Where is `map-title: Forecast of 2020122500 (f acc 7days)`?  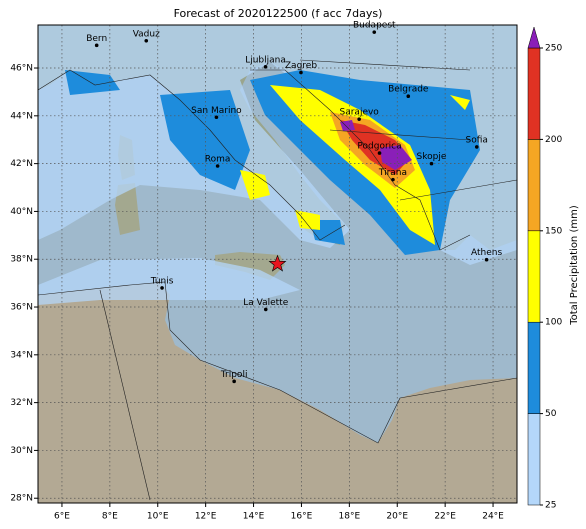
map-title: Forecast of 2020122500 (f acc 7days) is located at coordinates (278, 13).